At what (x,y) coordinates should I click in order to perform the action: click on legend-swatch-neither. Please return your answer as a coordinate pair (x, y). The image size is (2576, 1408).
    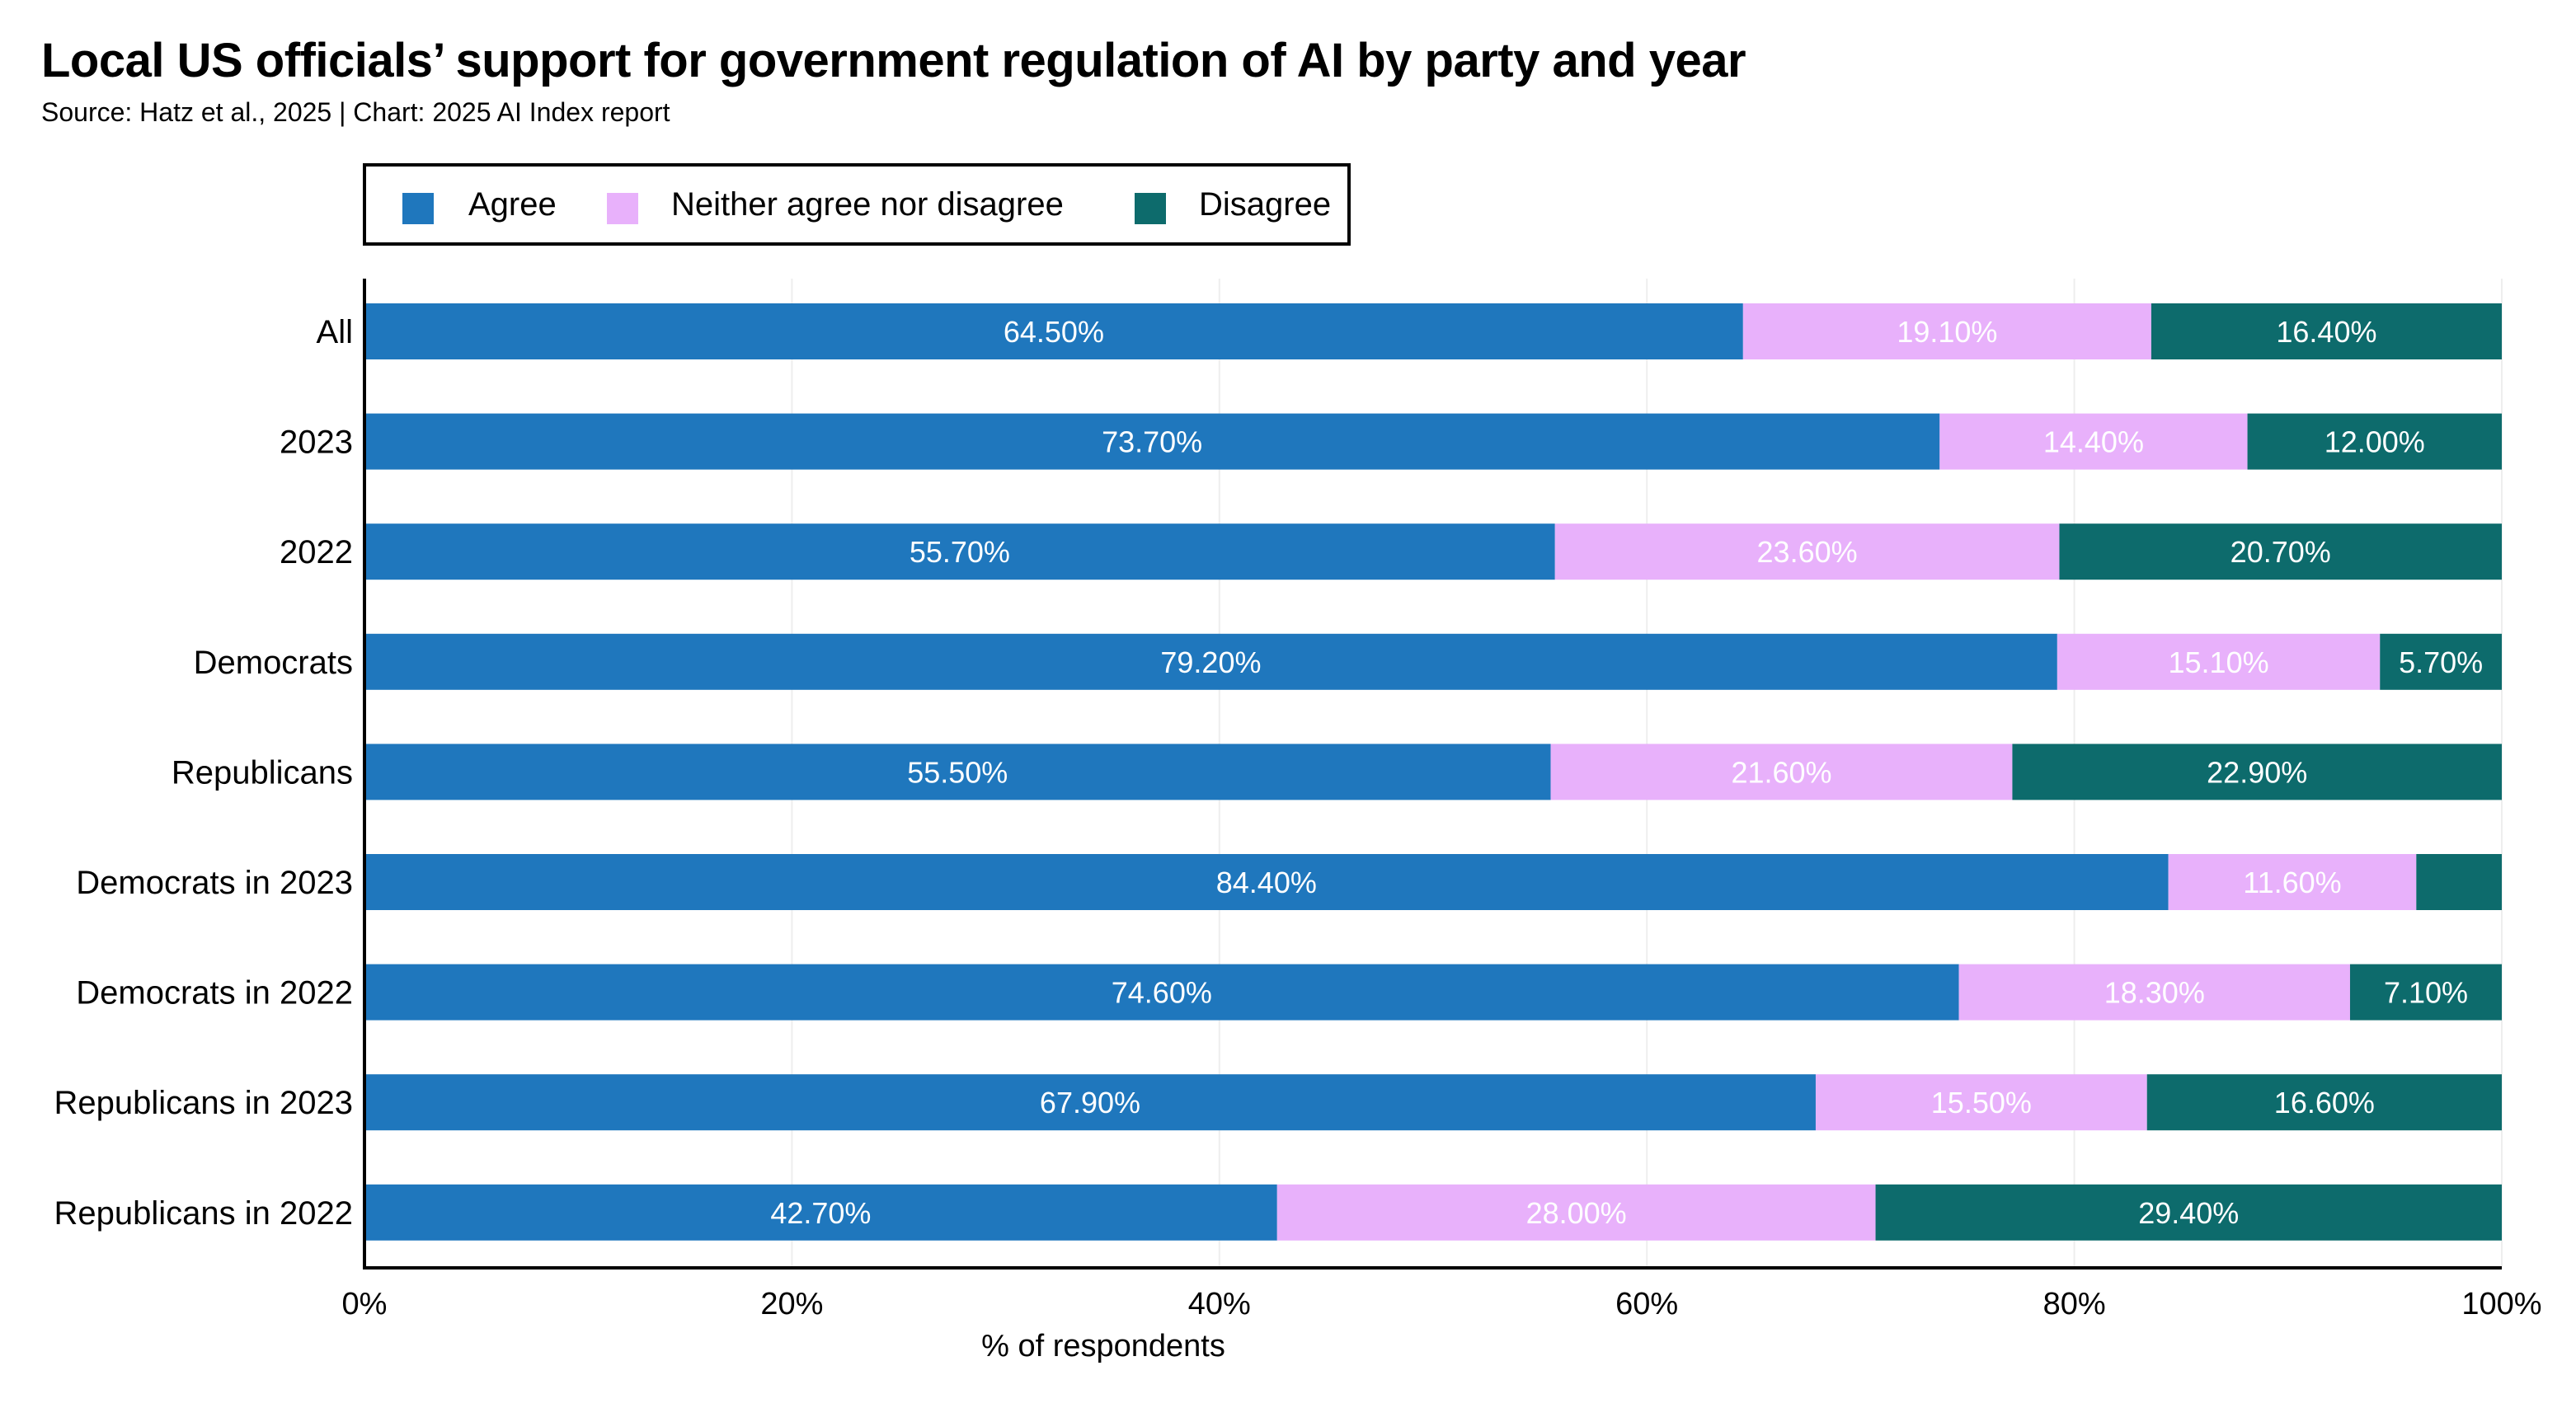
    Looking at the image, I should click on (622, 209).